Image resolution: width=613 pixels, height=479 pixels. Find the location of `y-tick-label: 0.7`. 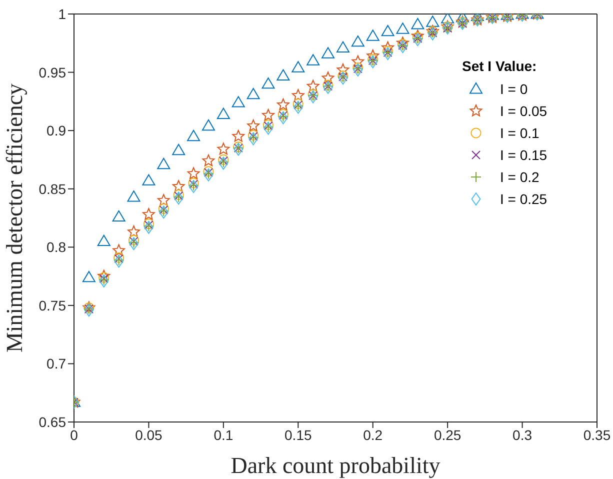

y-tick-label: 0.7 is located at coordinates (56, 364).